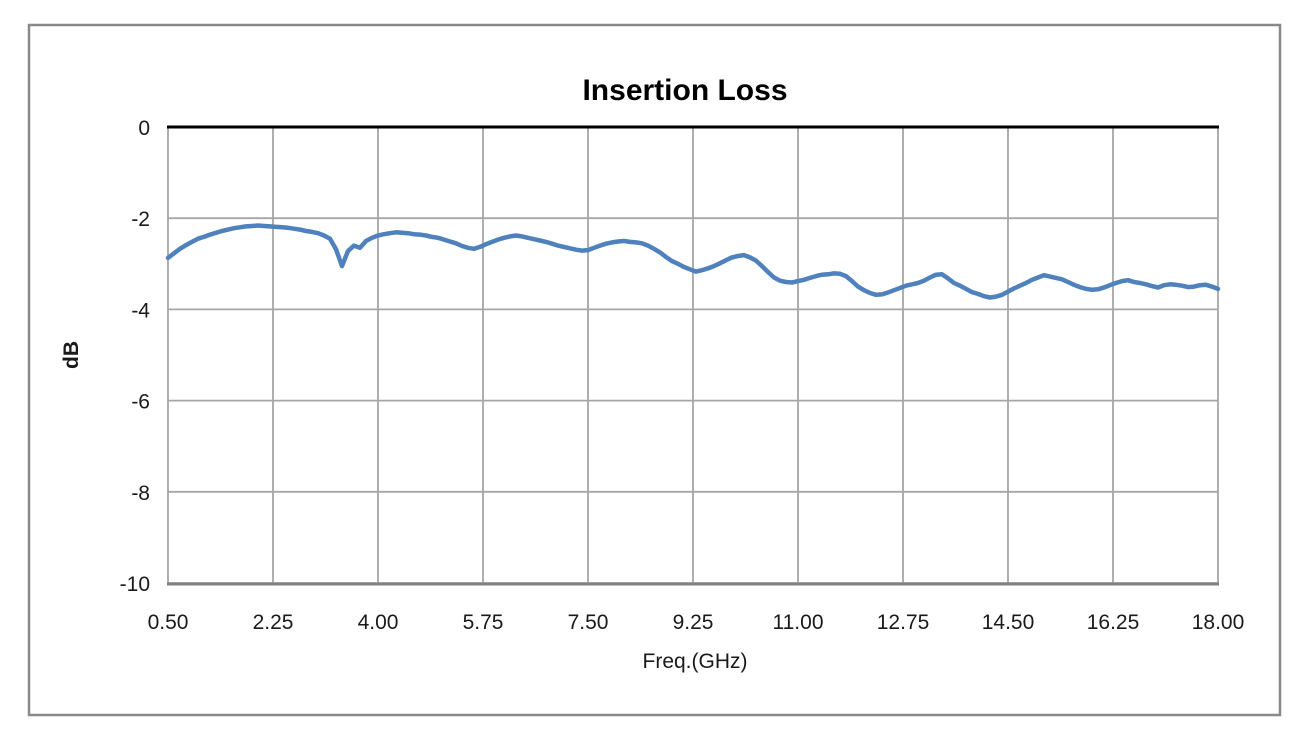  What do you see at coordinates (144, 128) in the screenshot?
I see `y-tick-label: 0` at bounding box center [144, 128].